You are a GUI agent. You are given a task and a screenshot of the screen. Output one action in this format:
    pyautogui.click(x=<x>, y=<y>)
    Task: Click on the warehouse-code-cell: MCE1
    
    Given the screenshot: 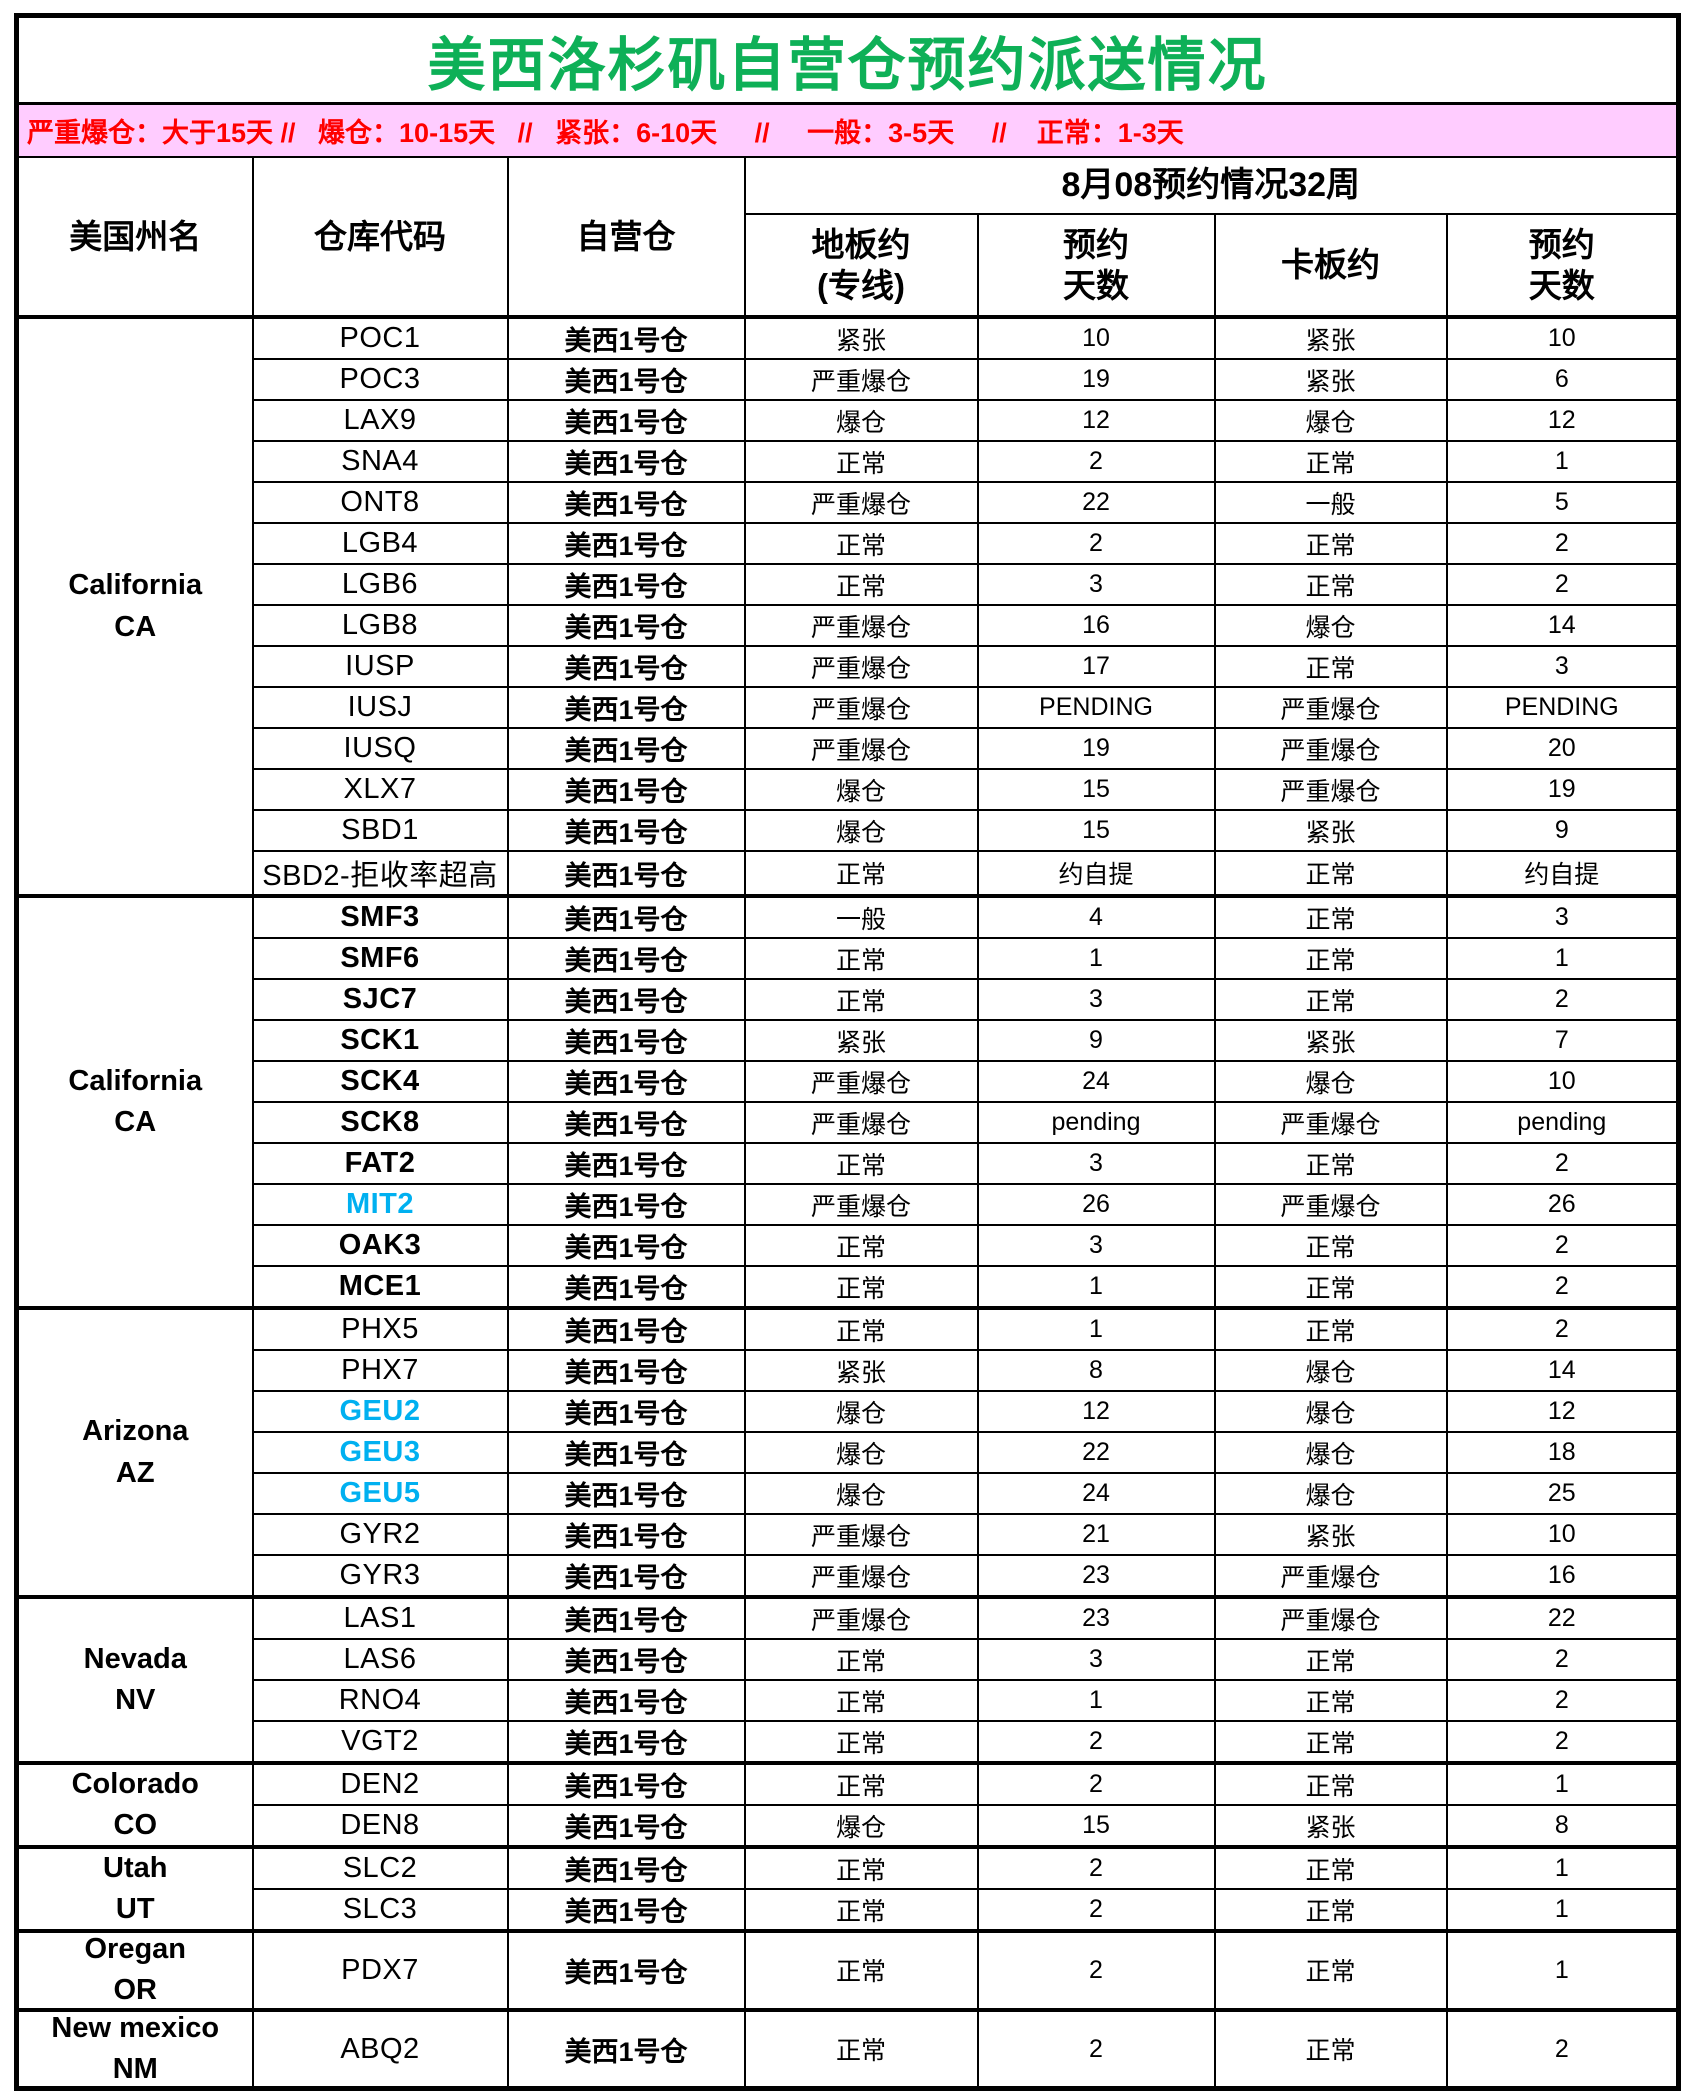 What is the action you would take?
    pyautogui.click(x=380, y=1287)
    